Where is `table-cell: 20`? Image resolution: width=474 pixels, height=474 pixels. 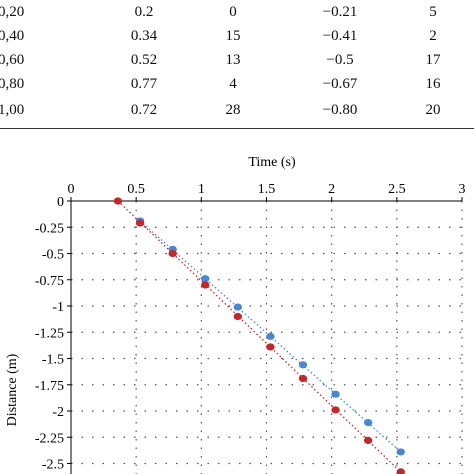
table-cell: 20 is located at coordinates (433, 110).